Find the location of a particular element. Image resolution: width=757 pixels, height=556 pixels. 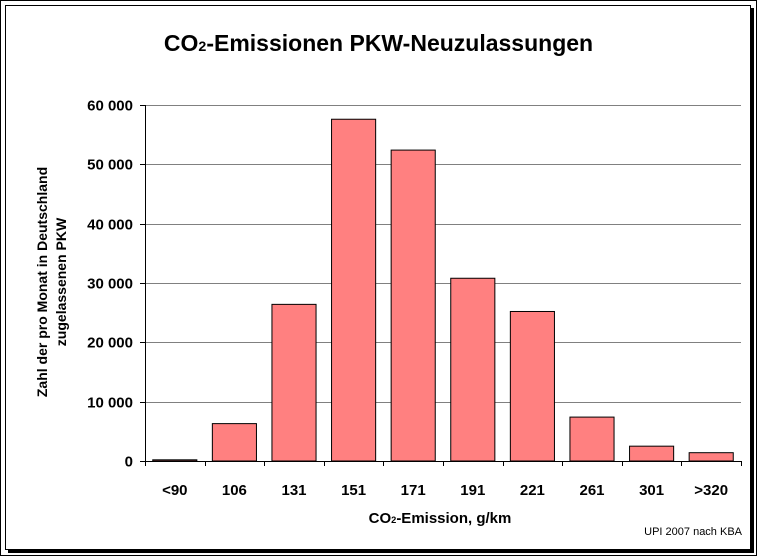

x-tick-label-8: 301 is located at coordinates (651, 490).